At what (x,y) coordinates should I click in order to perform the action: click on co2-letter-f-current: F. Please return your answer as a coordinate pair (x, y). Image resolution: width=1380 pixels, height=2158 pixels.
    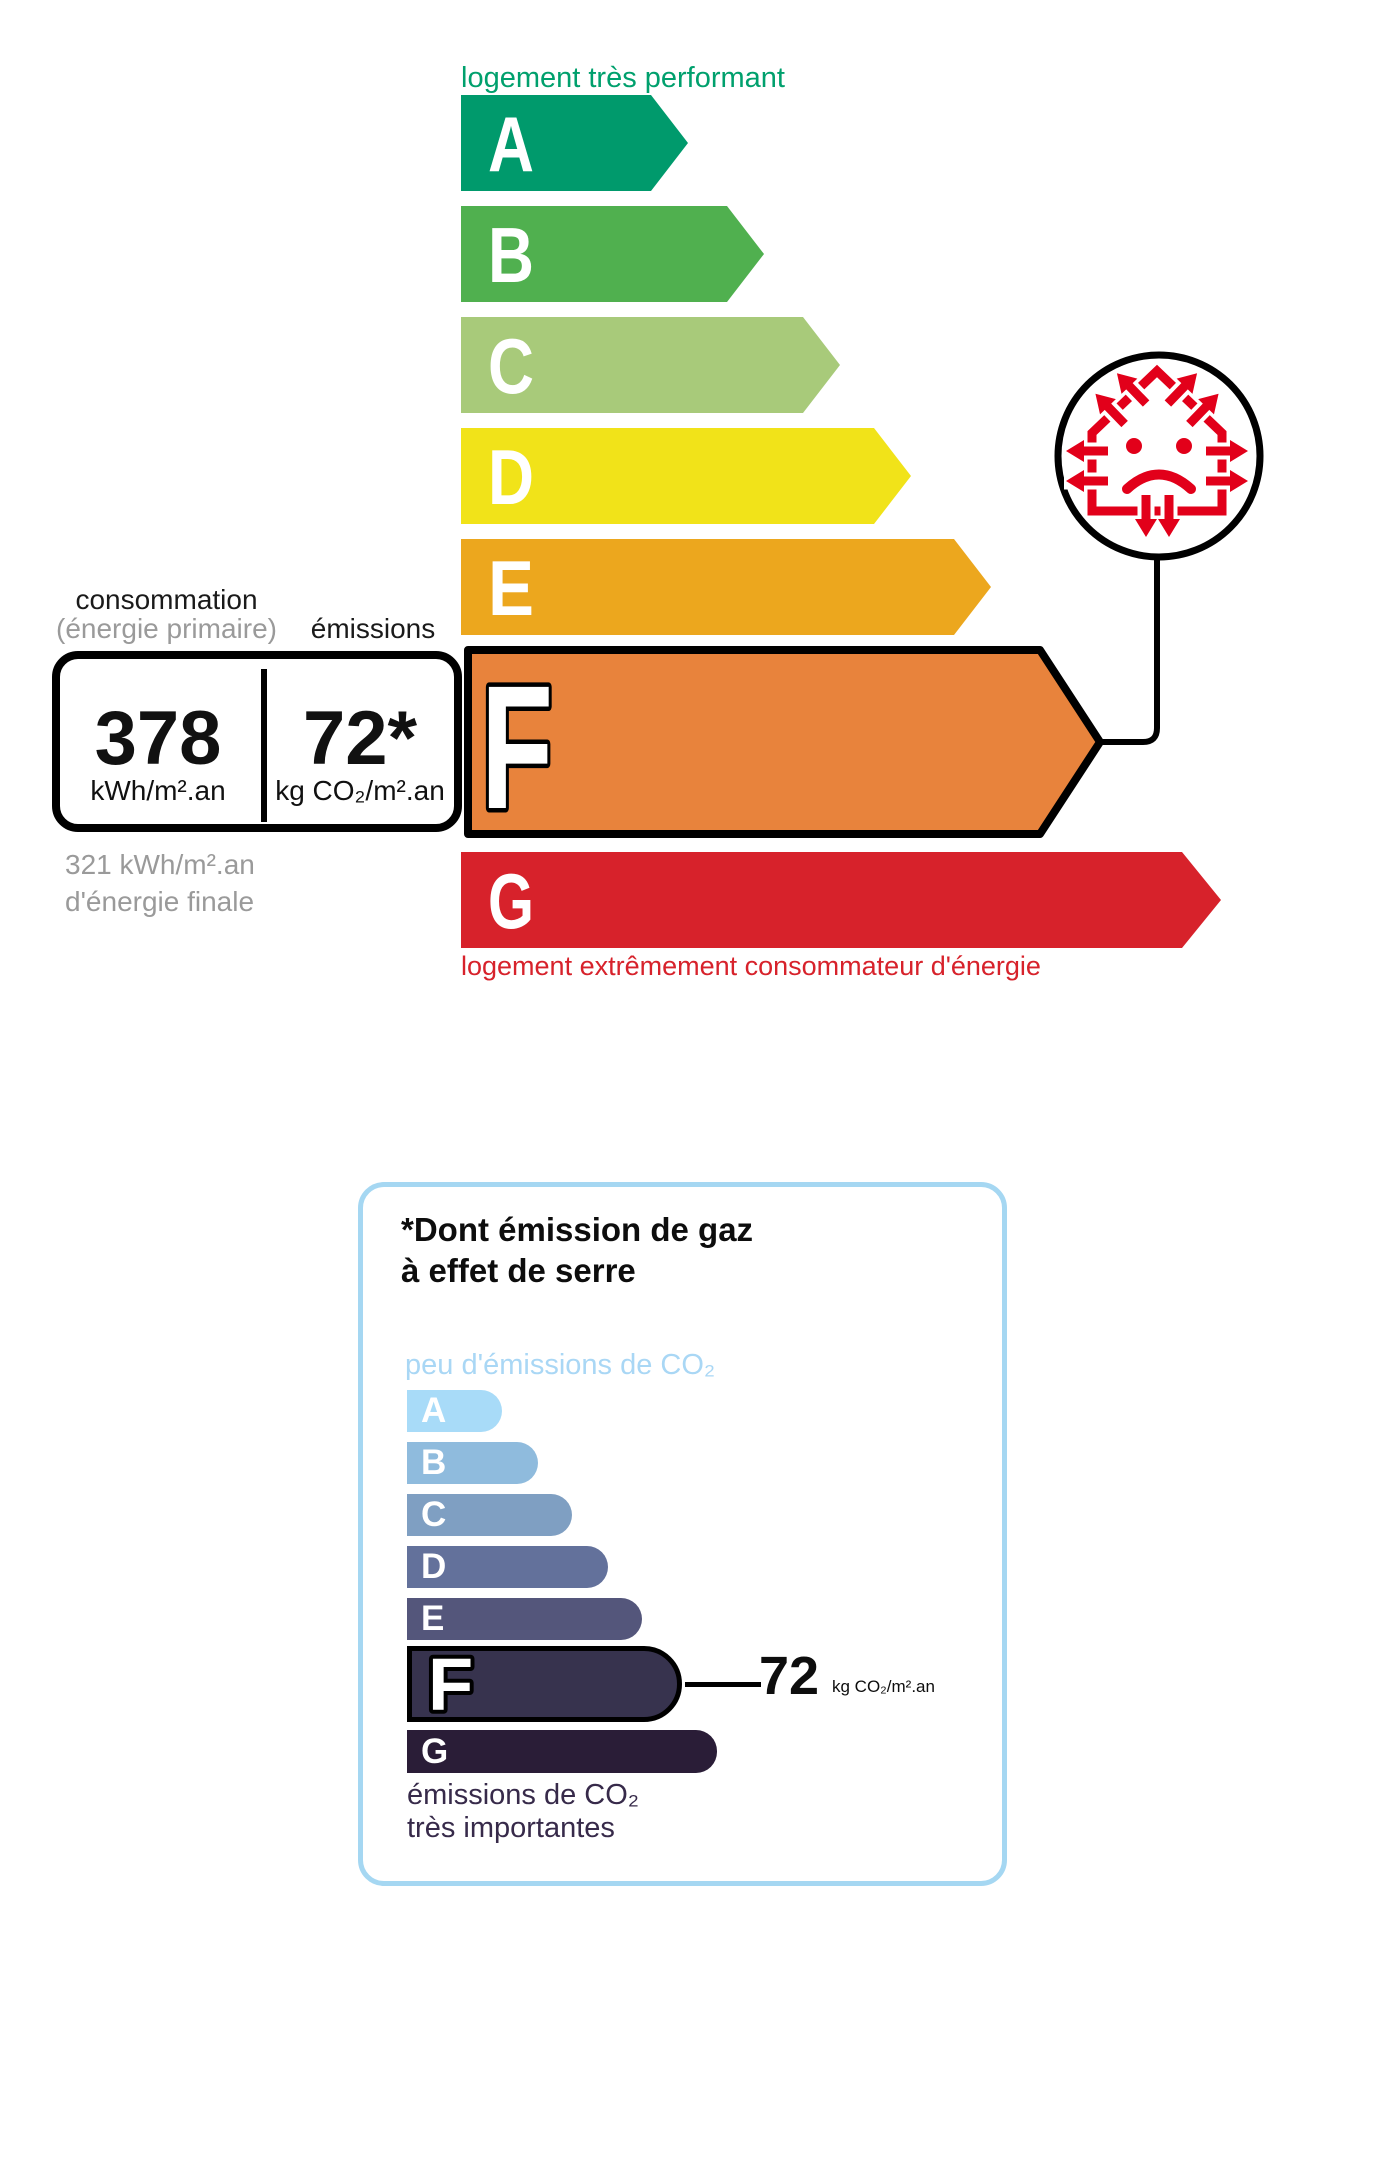
    Looking at the image, I should click on (450, 1684).